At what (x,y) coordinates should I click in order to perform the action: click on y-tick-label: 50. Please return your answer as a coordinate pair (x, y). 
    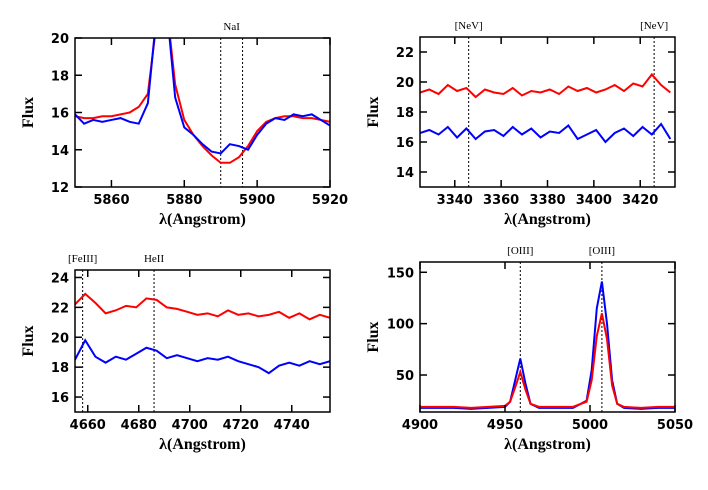
    Looking at the image, I should click on (405, 376).